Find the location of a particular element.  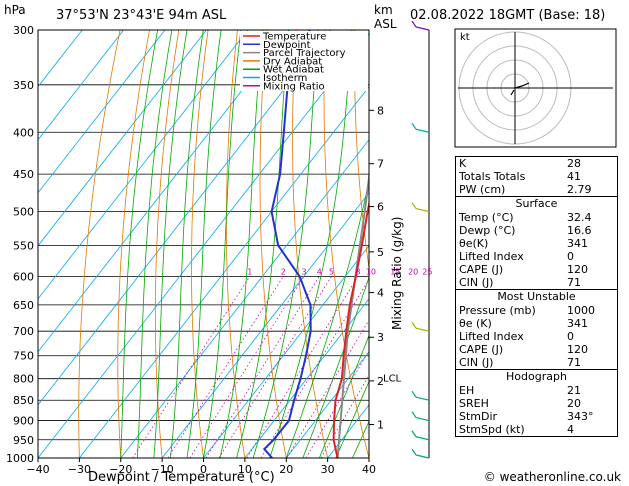

pressure-units: hPa is located at coordinates (15, 10).